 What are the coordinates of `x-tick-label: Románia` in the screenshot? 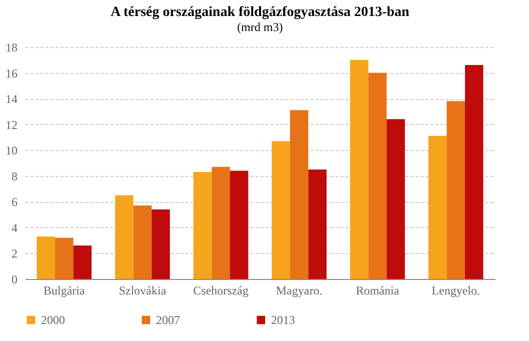 It's located at (378, 291).